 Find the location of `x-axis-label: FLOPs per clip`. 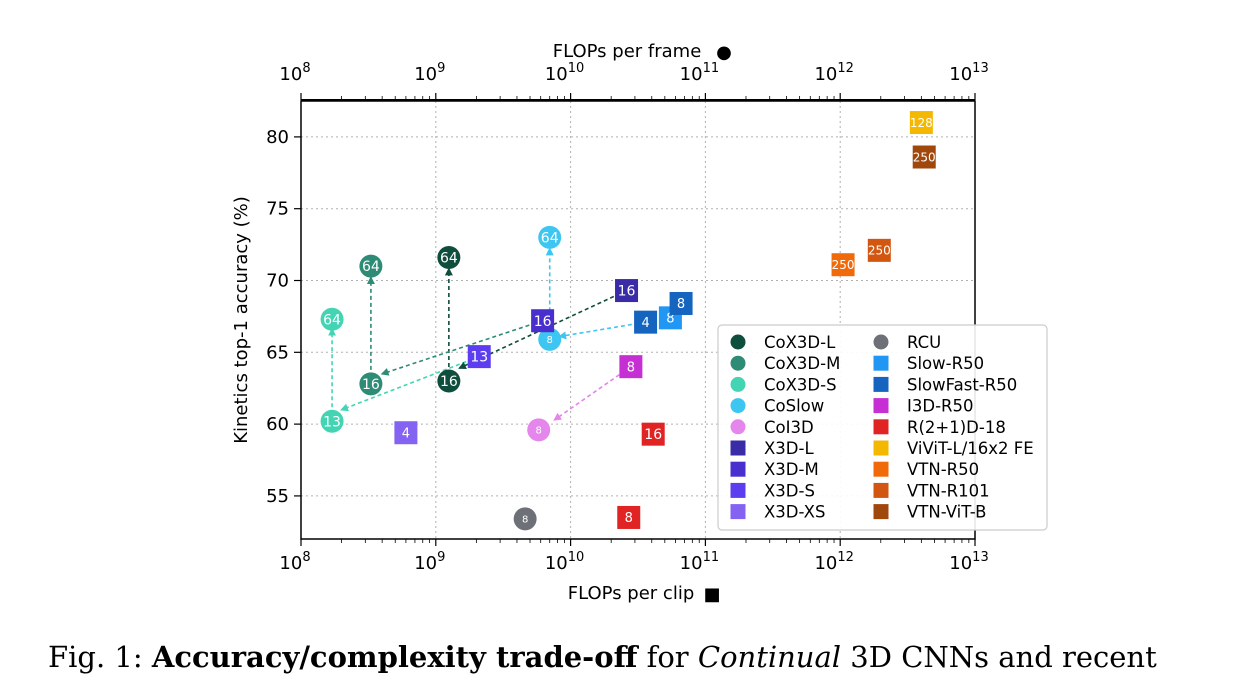

x-axis-label: FLOPs per clip is located at coordinates (631, 593).